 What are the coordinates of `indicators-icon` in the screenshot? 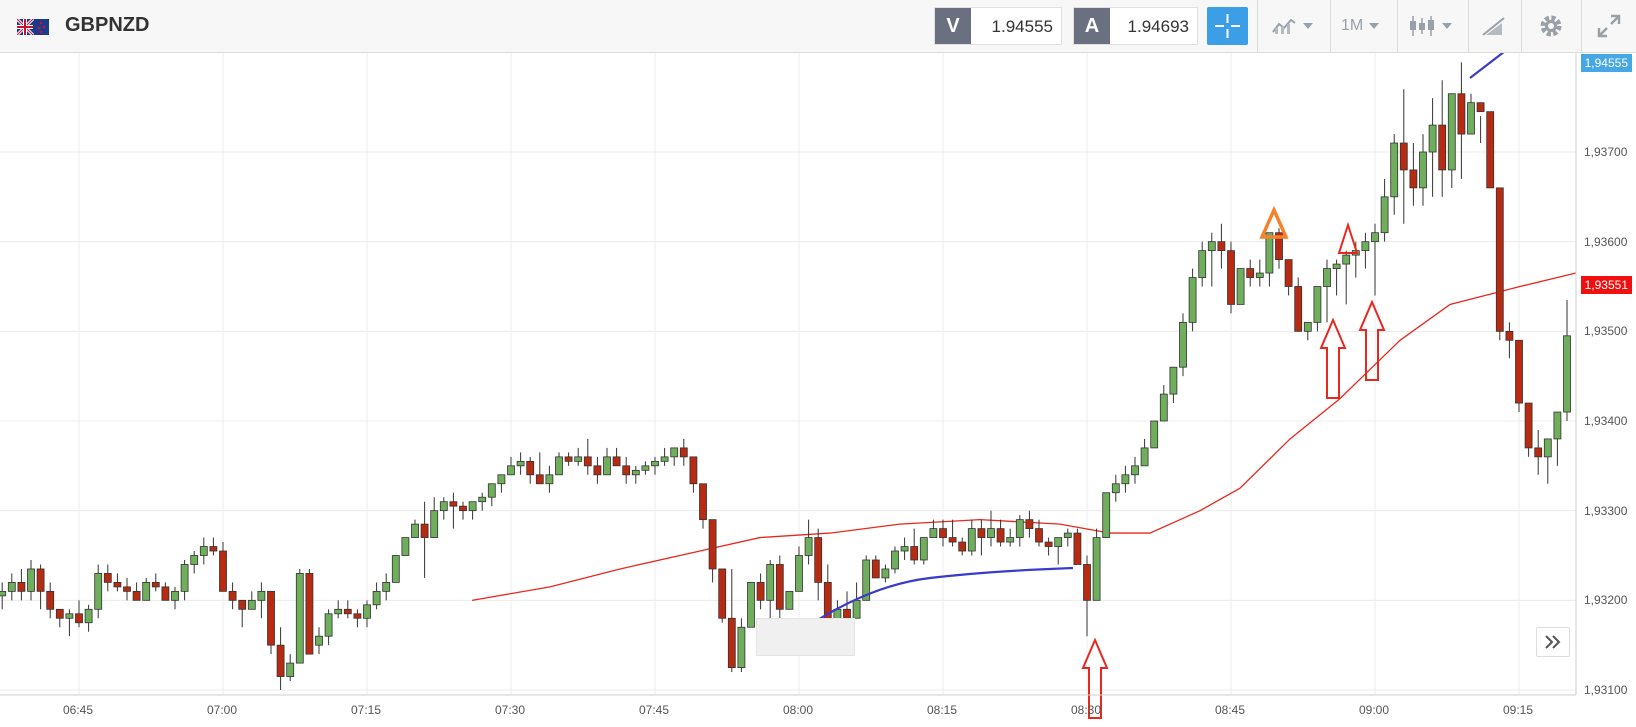 It's located at (1284, 26).